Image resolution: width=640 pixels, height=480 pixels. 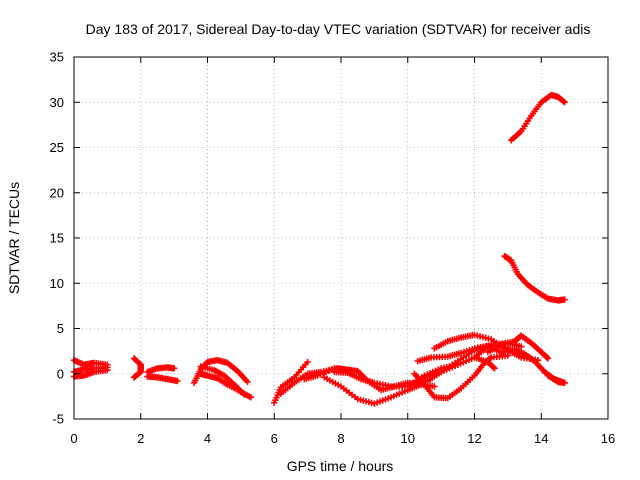 What do you see at coordinates (340, 466) in the screenshot?
I see `x-axis-label: GPS time / hours` at bounding box center [340, 466].